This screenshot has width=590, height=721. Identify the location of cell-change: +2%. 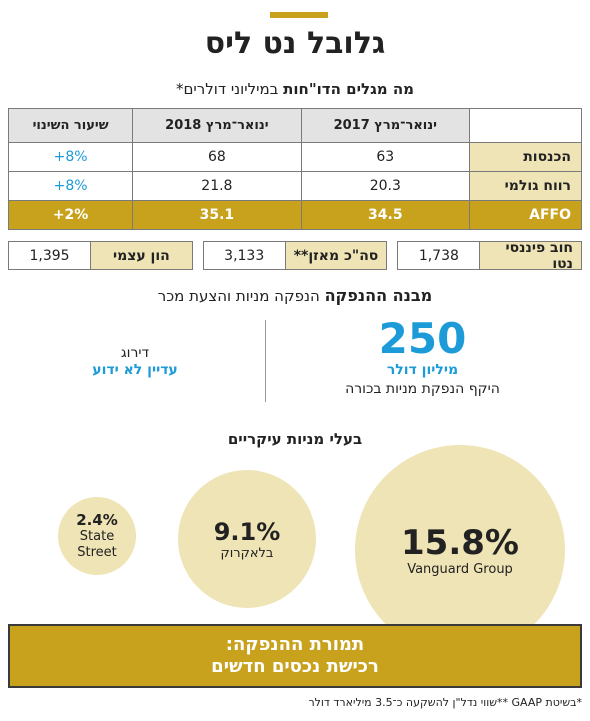
(70, 215).